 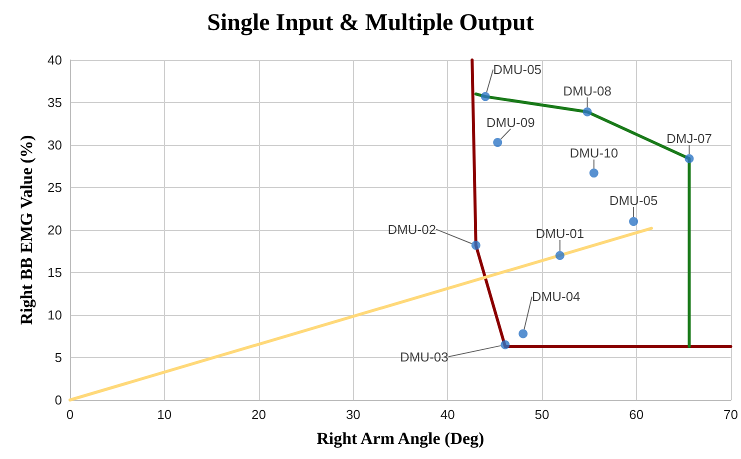 What do you see at coordinates (55, 60) in the screenshot?
I see `y-tick-label: 40` at bounding box center [55, 60].